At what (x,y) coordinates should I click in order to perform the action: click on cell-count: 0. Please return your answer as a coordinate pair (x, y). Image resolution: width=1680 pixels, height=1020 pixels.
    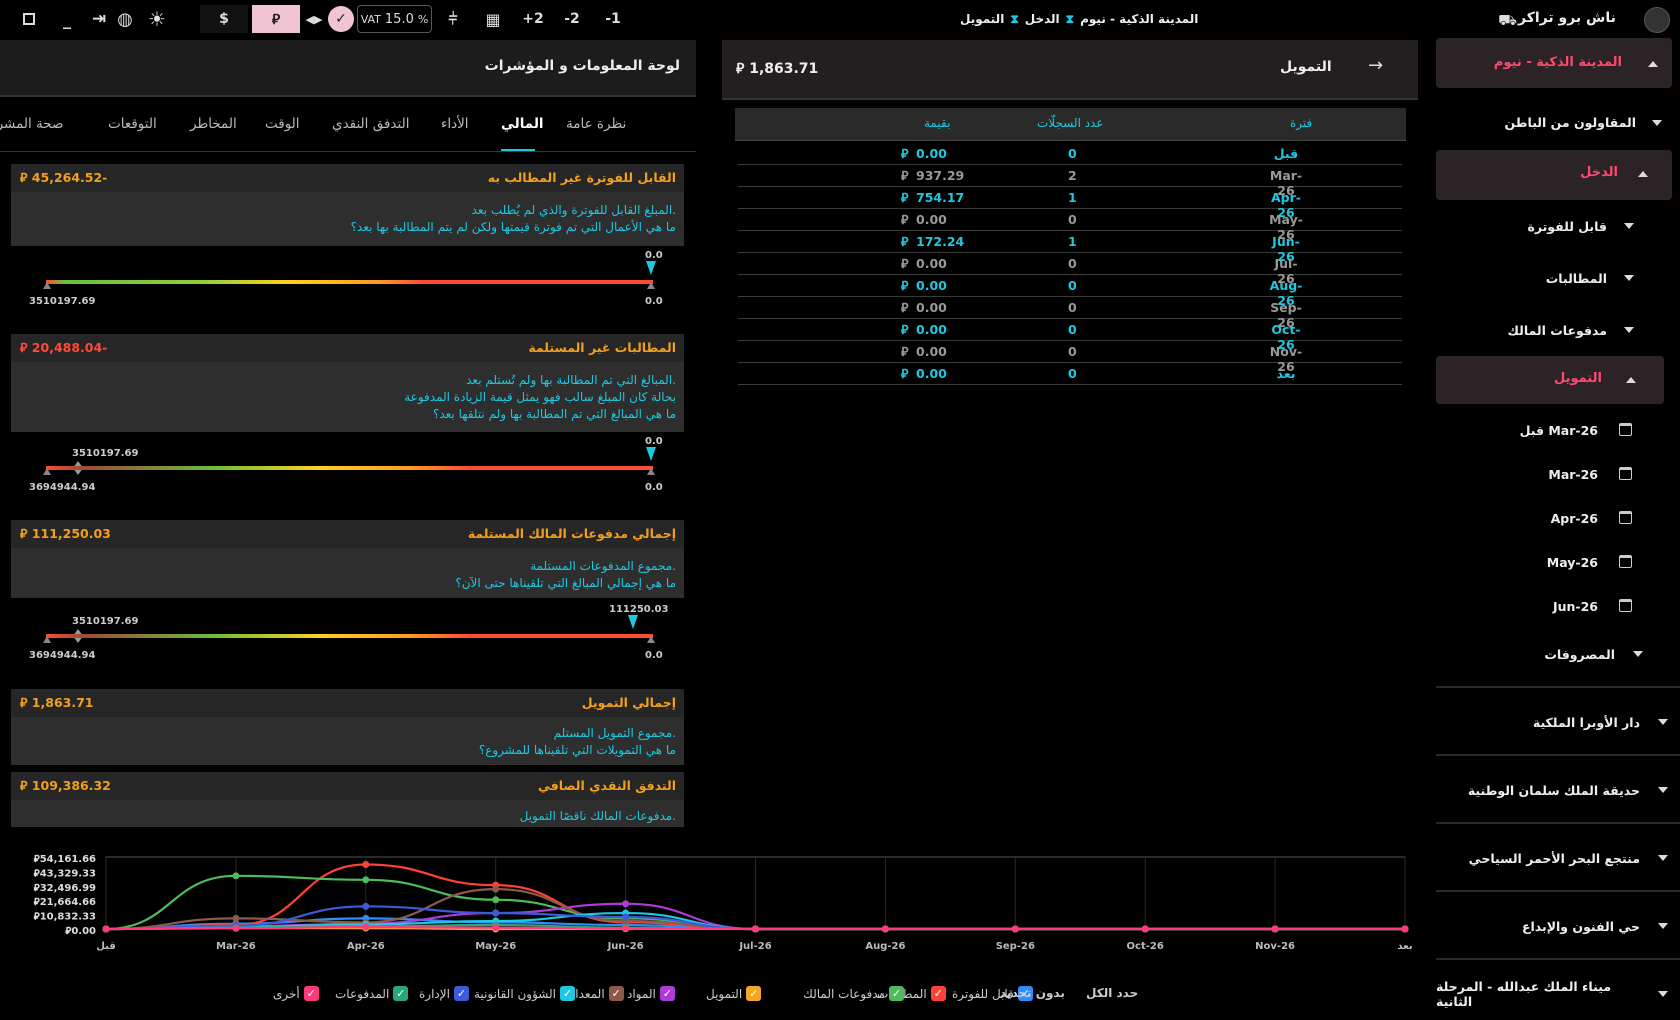
    Looking at the image, I should click on (1072, 153).